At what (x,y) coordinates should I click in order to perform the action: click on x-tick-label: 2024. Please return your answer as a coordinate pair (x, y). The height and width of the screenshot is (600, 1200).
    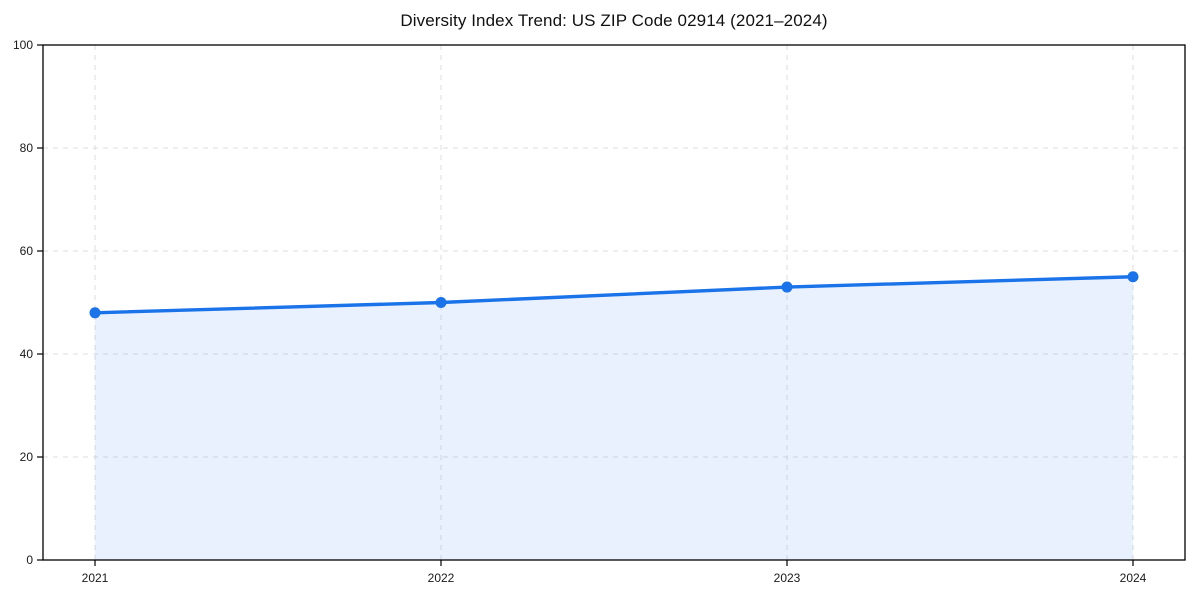
    Looking at the image, I should click on (1133, 578).